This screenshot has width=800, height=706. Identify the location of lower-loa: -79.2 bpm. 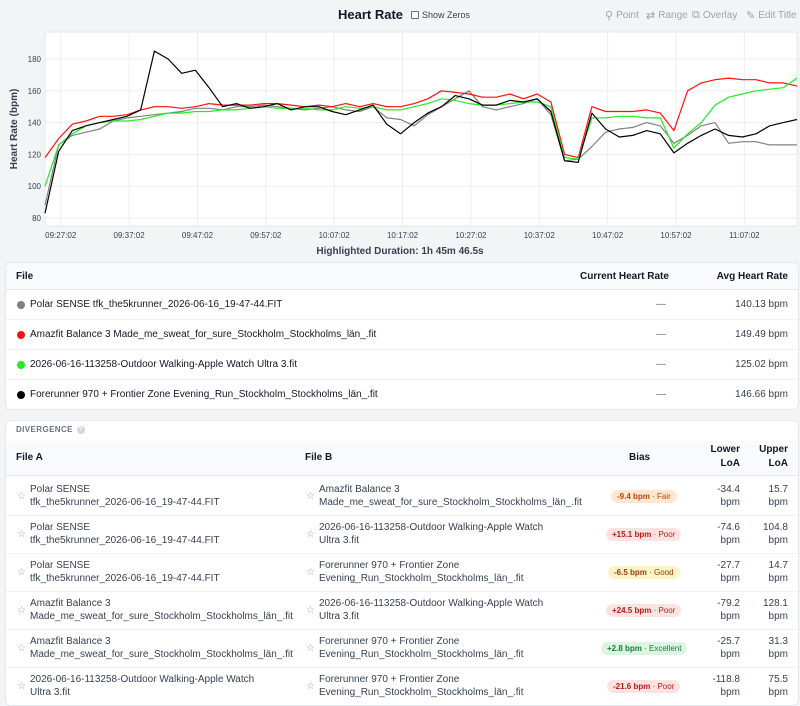
(720, 610).